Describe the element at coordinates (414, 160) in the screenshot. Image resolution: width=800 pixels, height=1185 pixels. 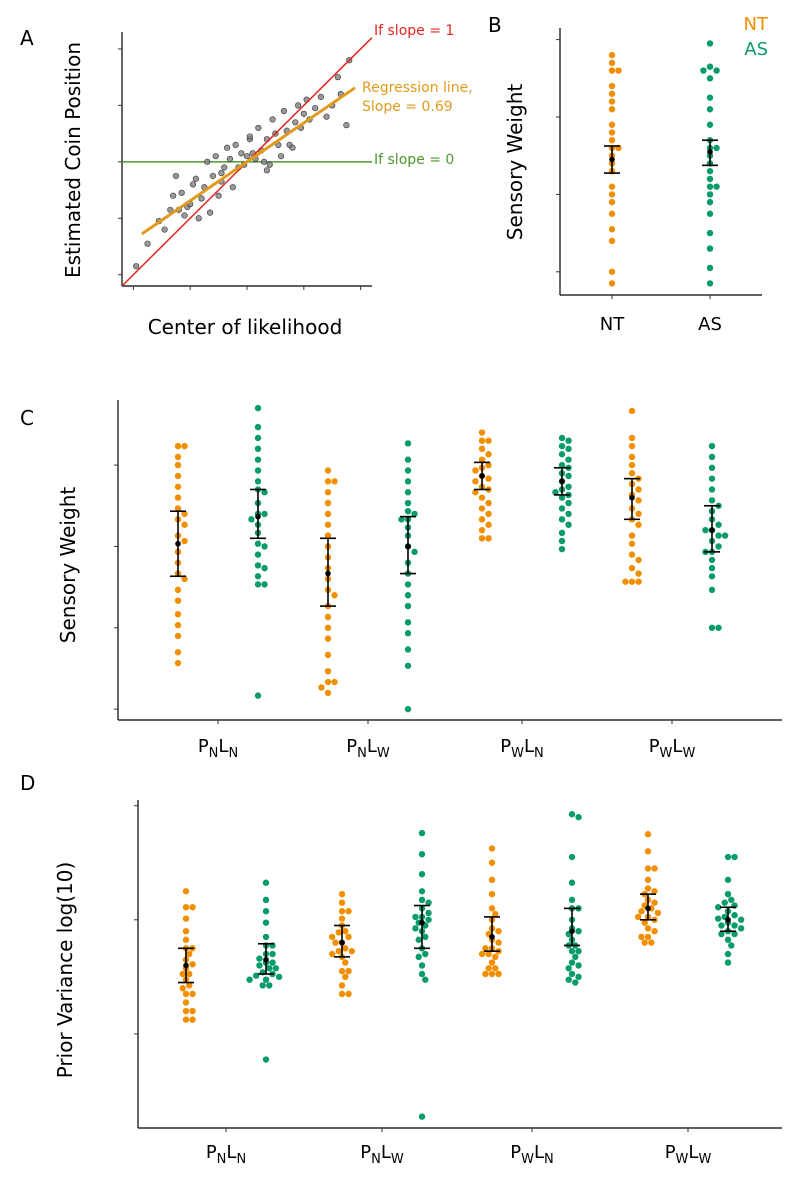
I see `annotation-zero-line: If slope = 0` at that location.